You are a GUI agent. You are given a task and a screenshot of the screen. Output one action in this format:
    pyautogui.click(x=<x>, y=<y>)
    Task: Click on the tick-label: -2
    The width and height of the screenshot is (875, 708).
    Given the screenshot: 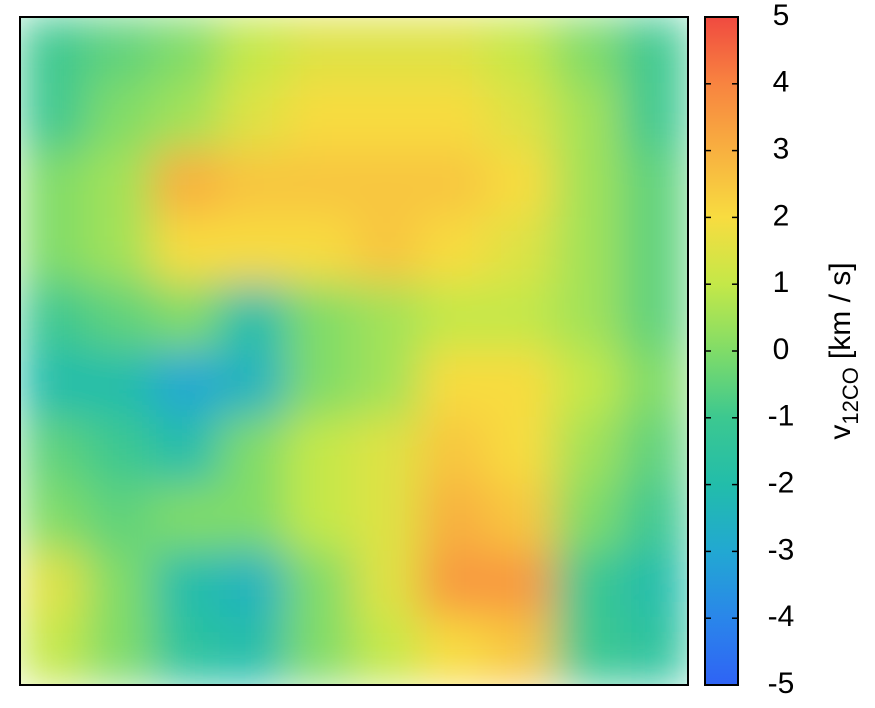 What is the action you would take?
    pyautogui.click(x=781, y=483)
    